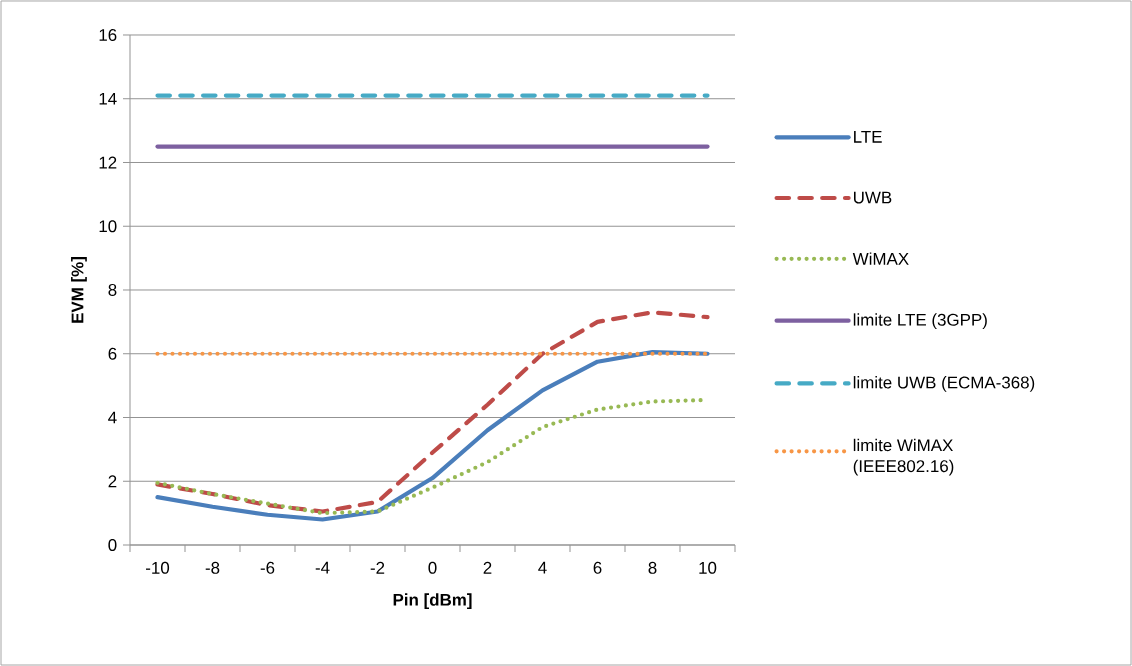  What do you see at coordinates (112, 481) in the screenshot?
I see `y-tick-label: 2` at bounding box center [112, 481].